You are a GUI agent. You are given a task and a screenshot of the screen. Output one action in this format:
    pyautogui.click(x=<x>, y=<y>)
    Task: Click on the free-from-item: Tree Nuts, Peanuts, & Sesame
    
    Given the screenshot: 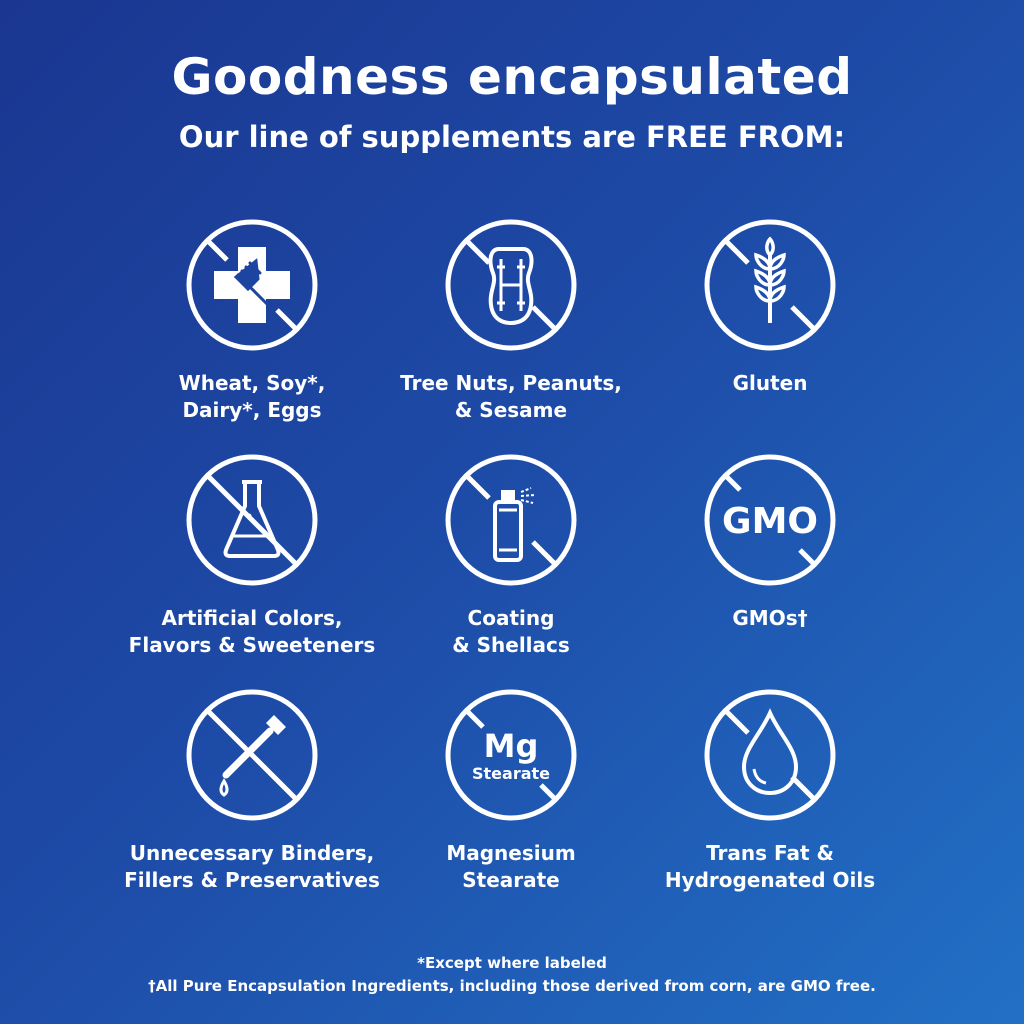 What is the action you would take?
    pyautogui.click(x=511, y=321)
    